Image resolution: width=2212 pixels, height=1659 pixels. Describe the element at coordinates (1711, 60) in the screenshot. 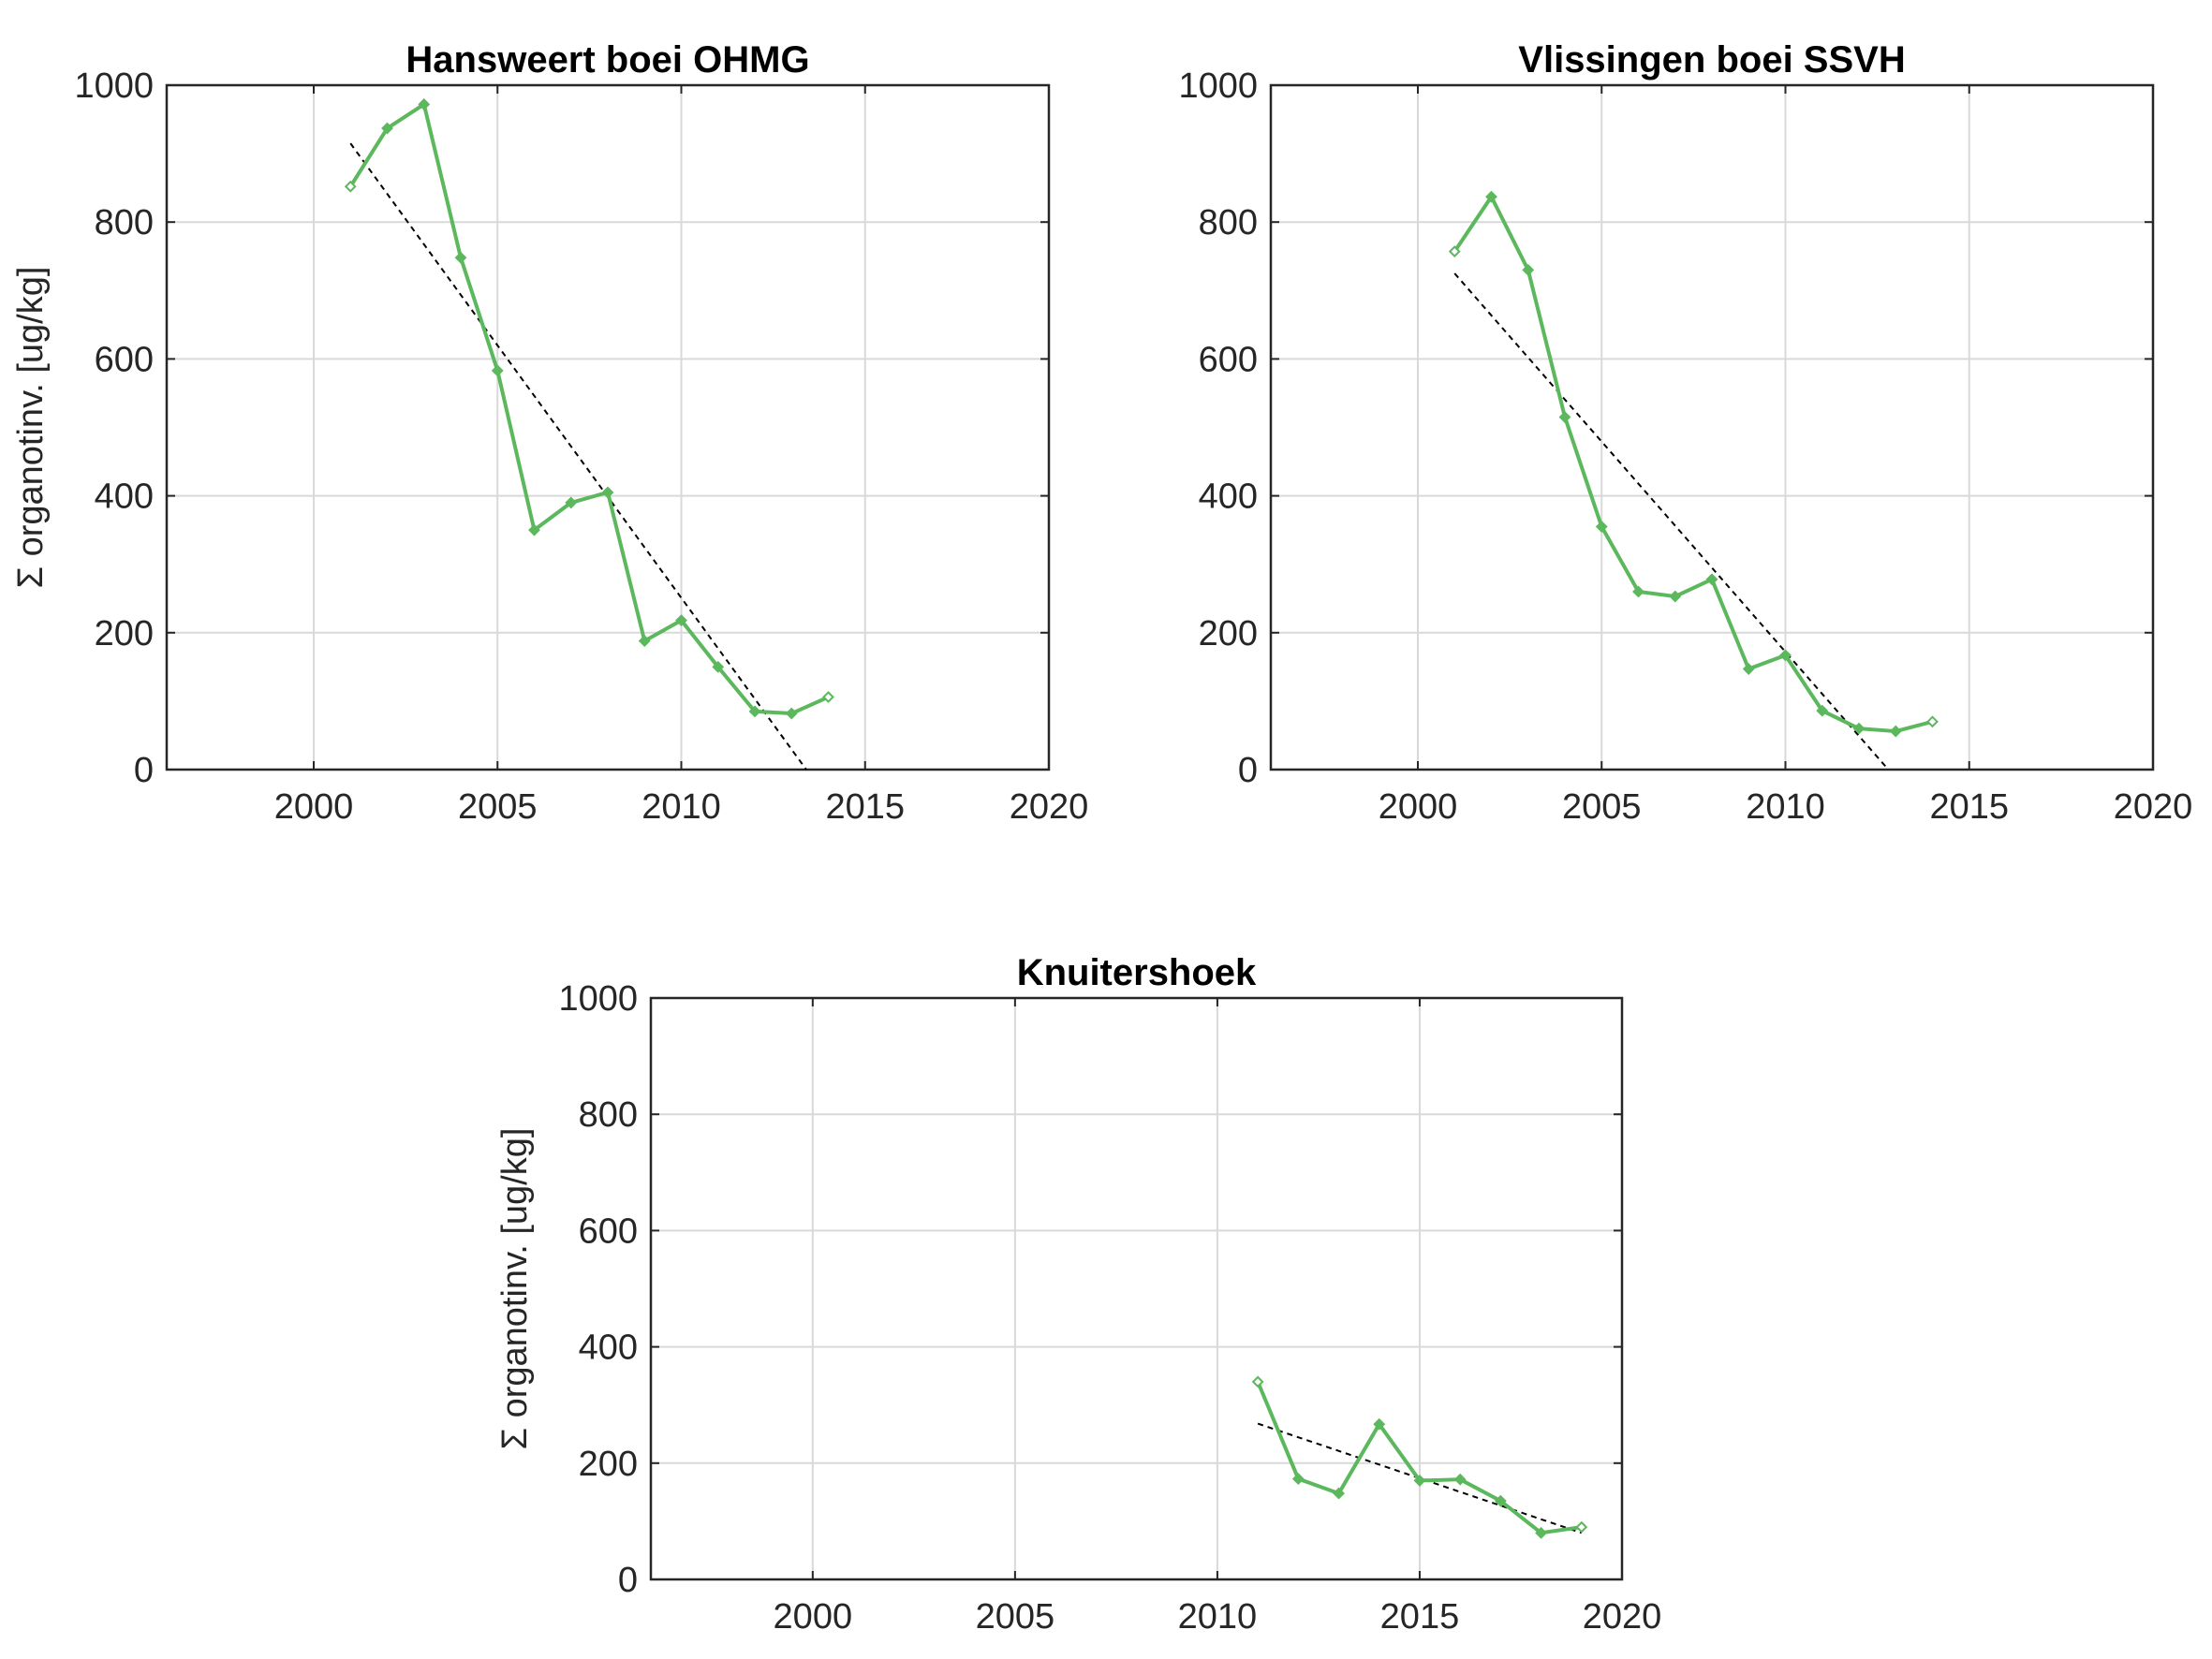

I see `chart-title: Vlissingen boei SSVH` at that location.